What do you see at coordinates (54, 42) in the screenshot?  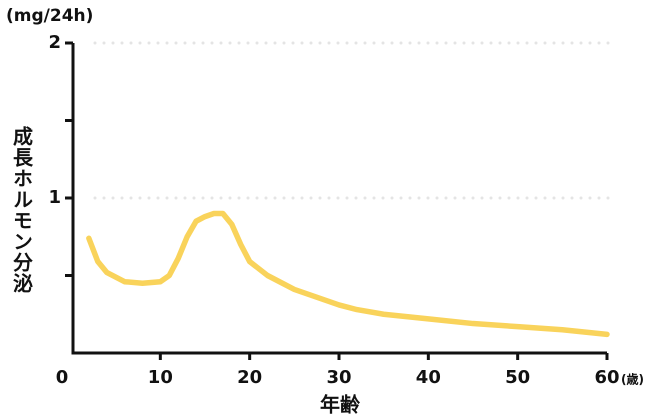 I see `y-tick-label: 2` at bounding box center [54, 42].